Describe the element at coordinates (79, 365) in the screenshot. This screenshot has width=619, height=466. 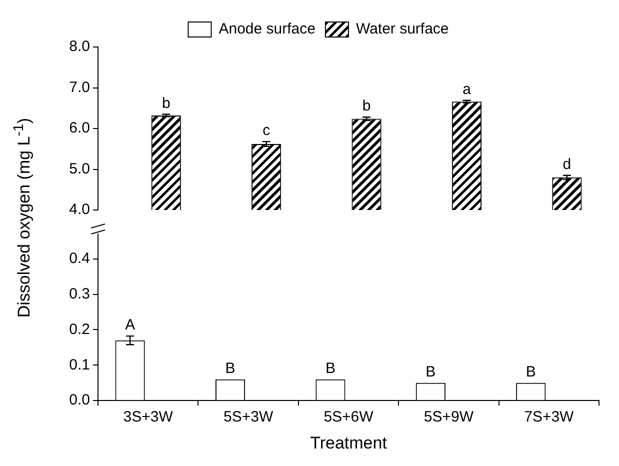
I see `y-tick-label: 0.1` at that location.